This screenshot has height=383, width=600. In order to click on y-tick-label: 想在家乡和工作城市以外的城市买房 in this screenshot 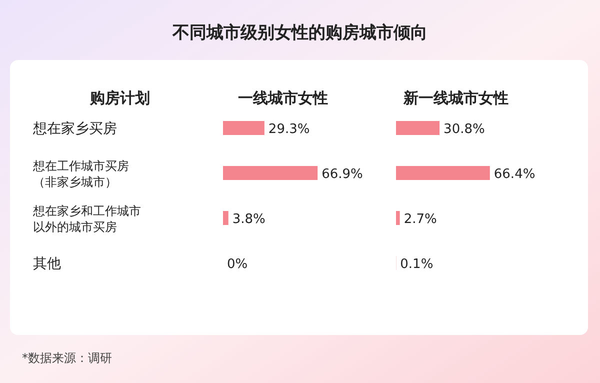, I will do `click(86, 219)`.